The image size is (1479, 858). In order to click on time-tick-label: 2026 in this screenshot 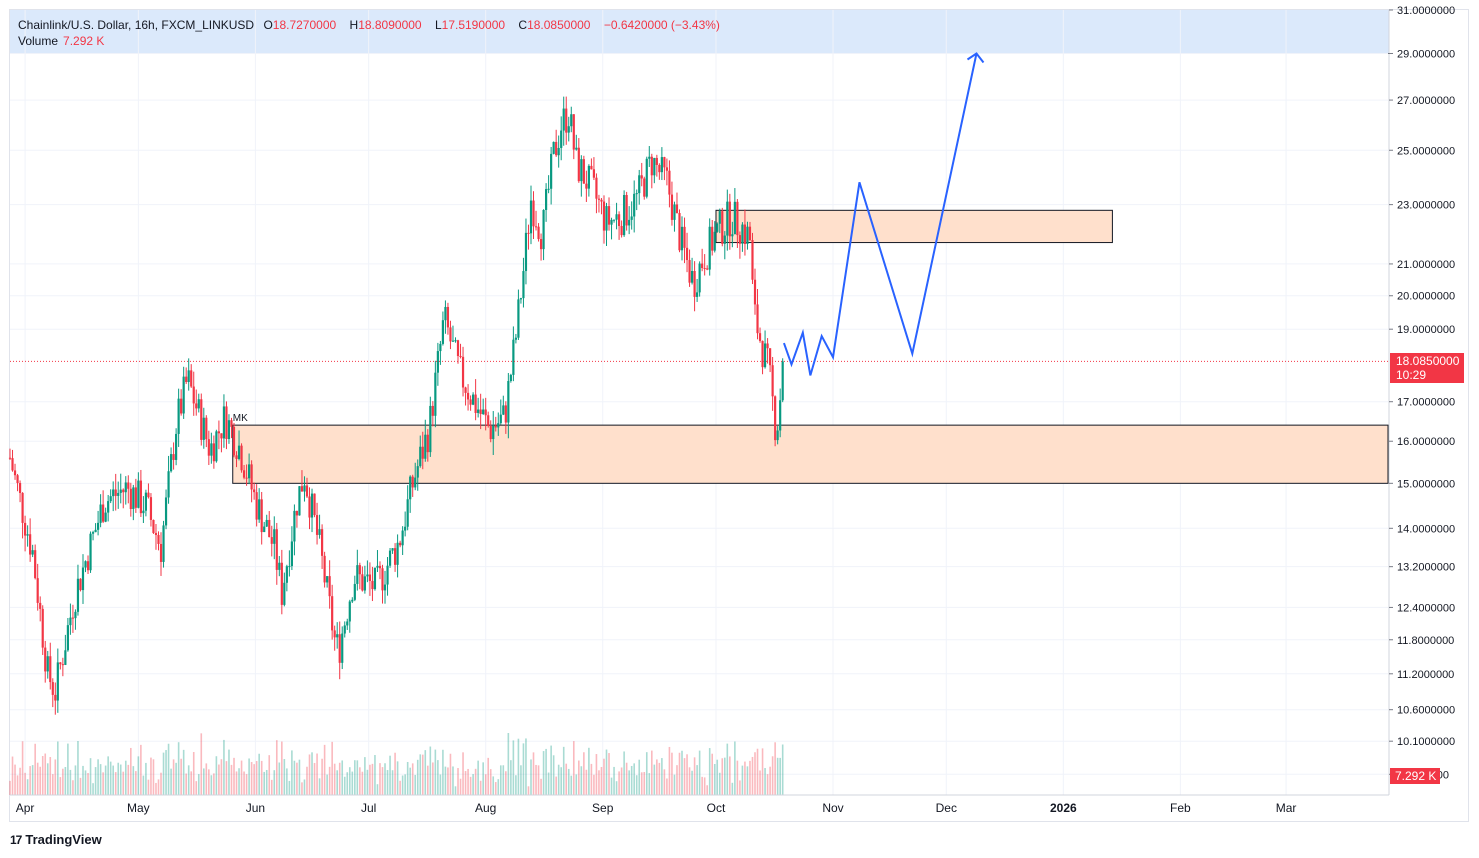, I will do `click(1063, 808)`.